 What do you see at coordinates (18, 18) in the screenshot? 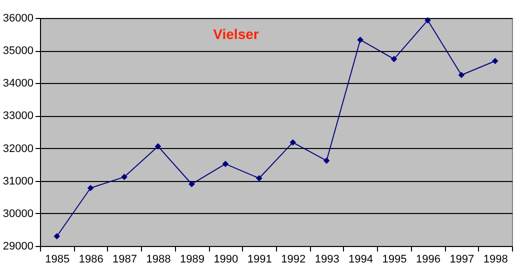
I see `y-tick-label: 36000` at bounding box center [18, 18].